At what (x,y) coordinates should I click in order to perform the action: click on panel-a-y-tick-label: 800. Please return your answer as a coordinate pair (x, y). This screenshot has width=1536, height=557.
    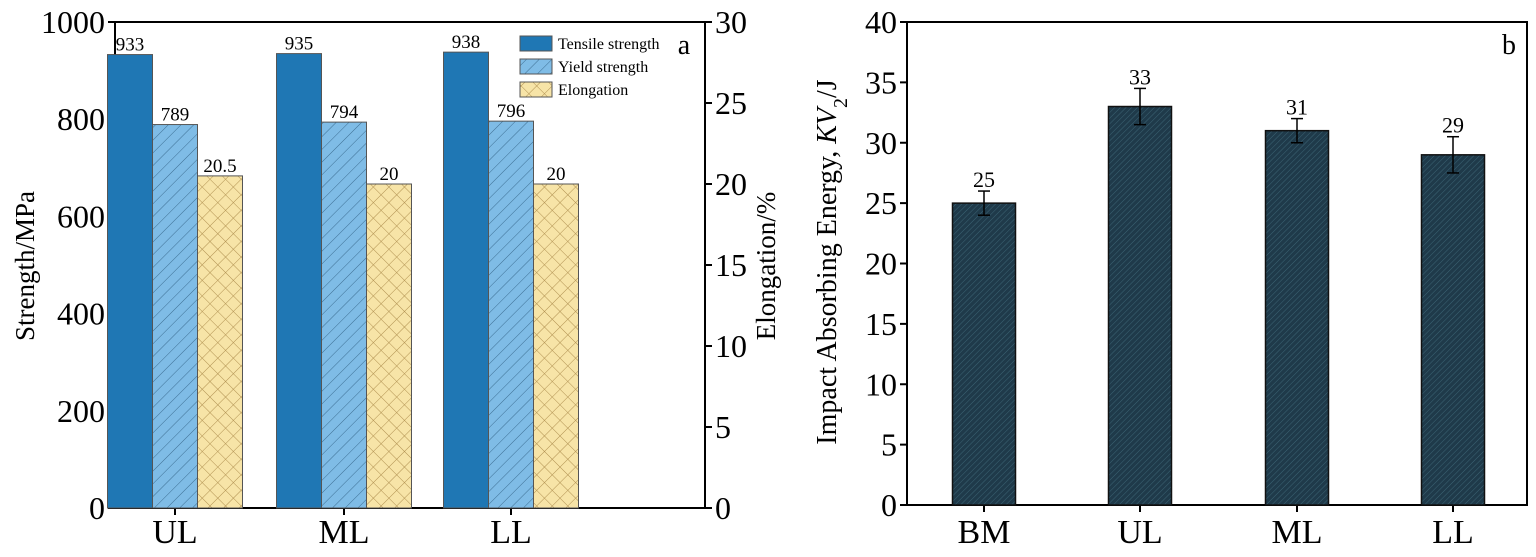
    Looking at the image, I should click on (81, 119).